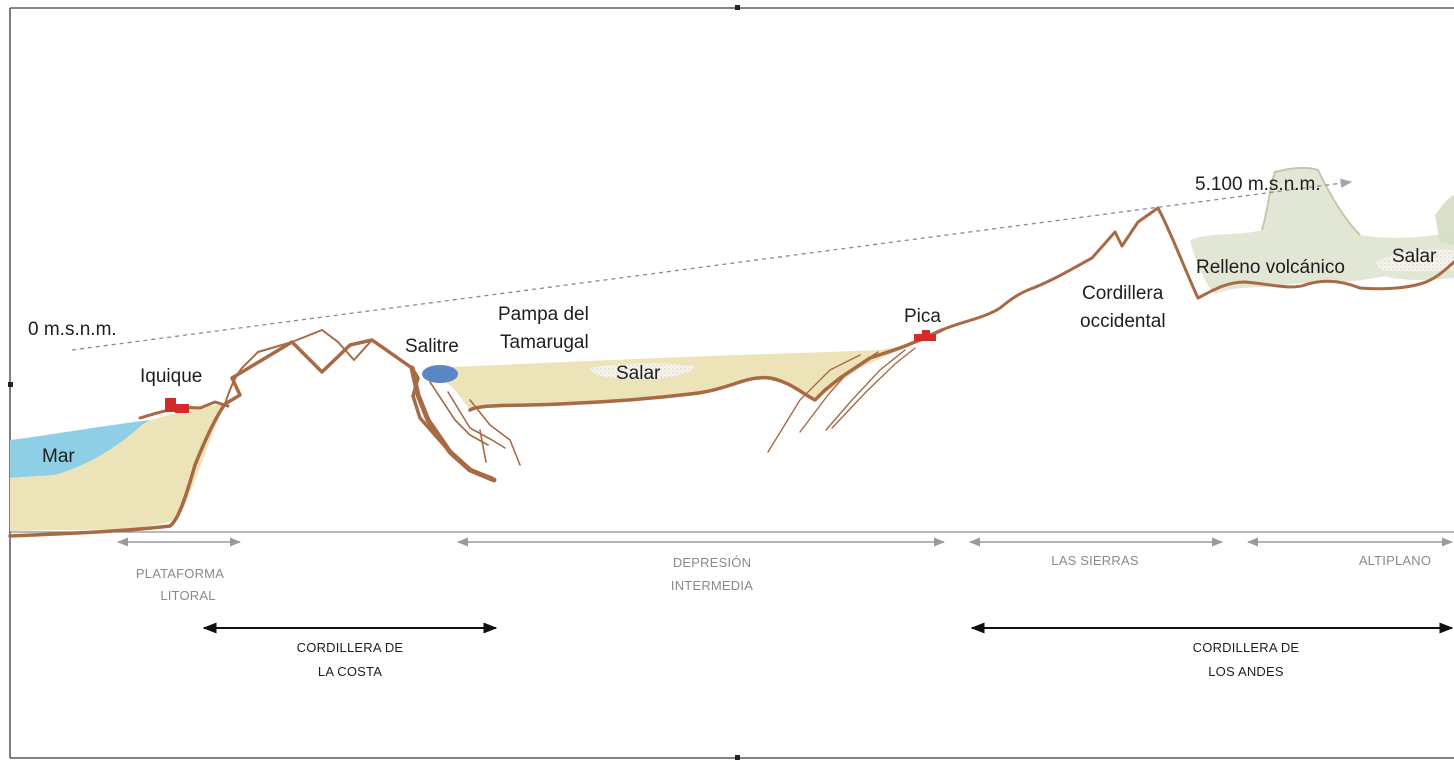  I want to click on zone-plataforma-line1: PLATAFORMA, so click(180, 573).